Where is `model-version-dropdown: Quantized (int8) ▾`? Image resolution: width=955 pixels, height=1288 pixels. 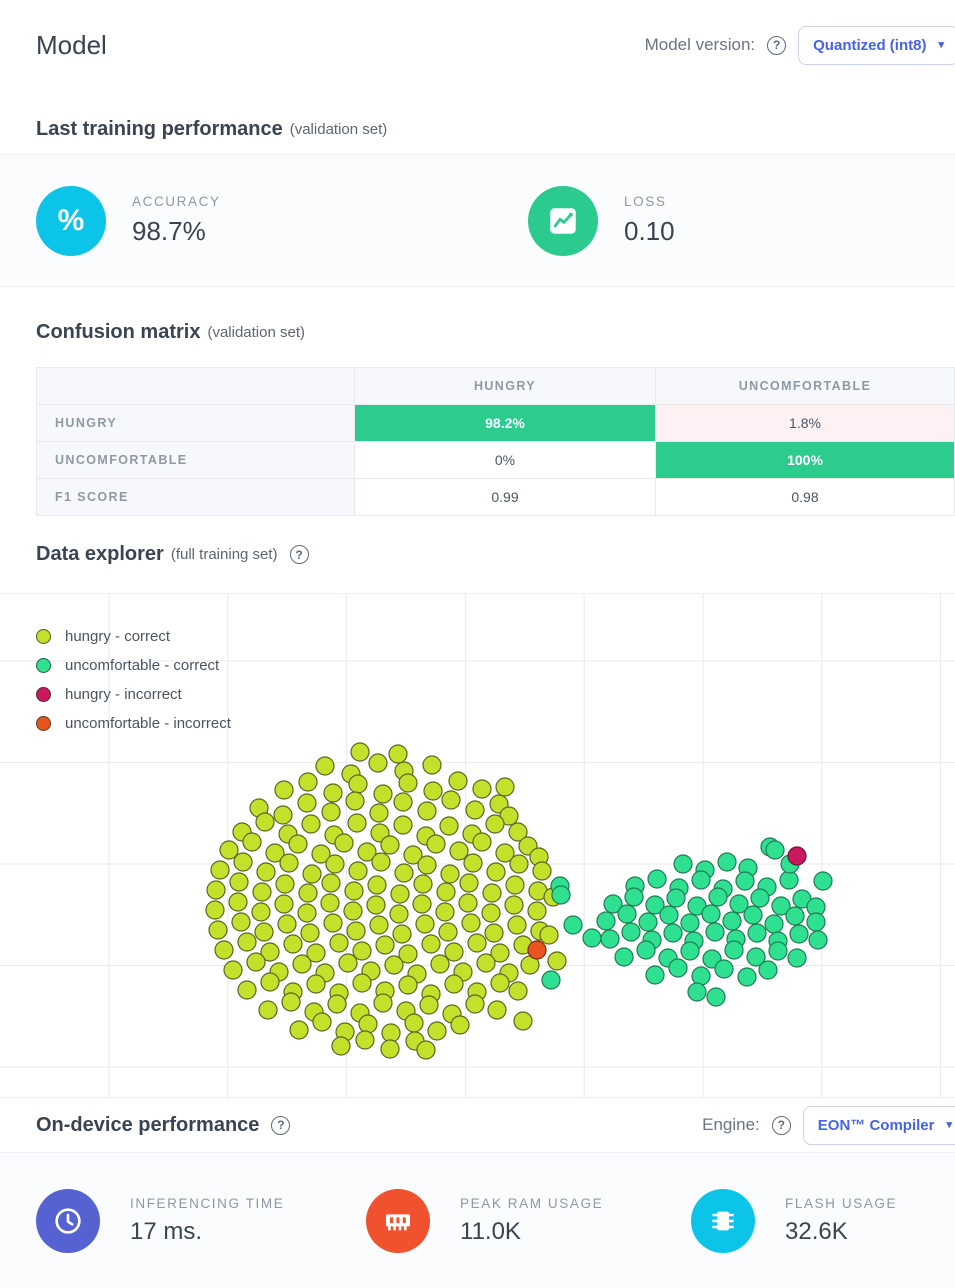 model-version-dropdown: Quantized (int8) ▾ is located at coordinates (876, 45).